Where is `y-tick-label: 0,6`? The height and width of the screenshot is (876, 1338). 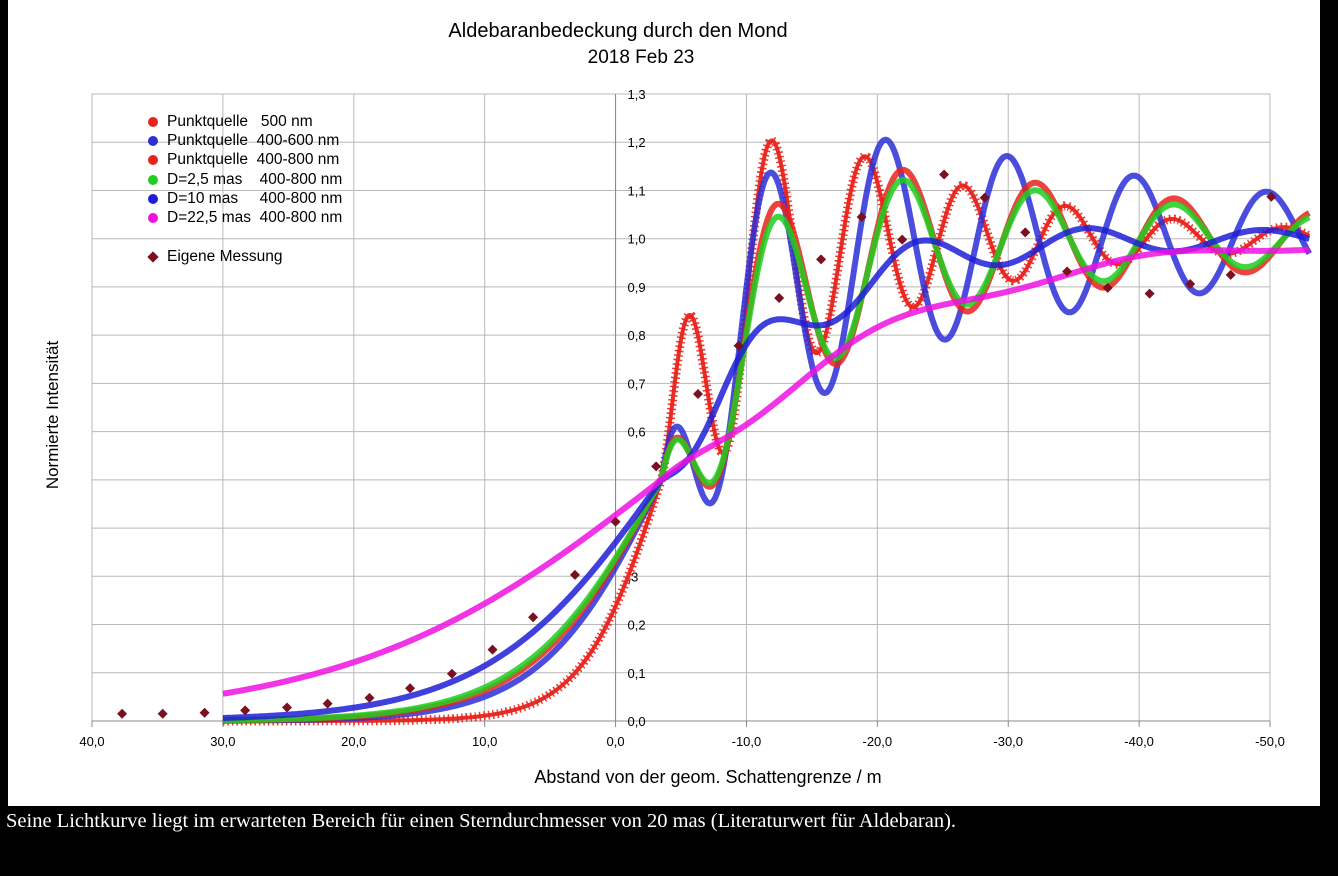 y-tick-label: 0,6 is located at coordinates (637, 432).